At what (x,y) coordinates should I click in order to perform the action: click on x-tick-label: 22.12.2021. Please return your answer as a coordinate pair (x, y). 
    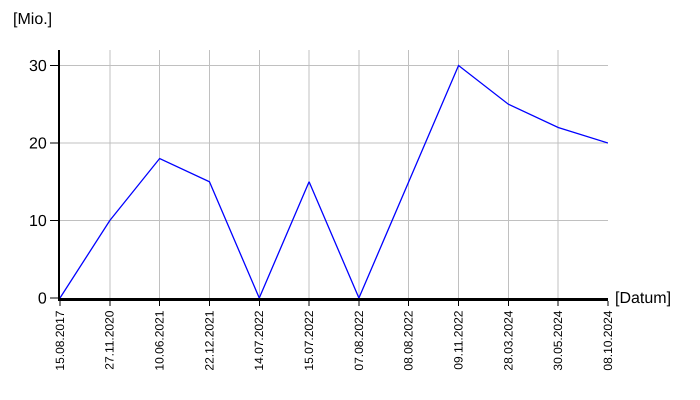
    Looking at the image, I should click on (209, 340).